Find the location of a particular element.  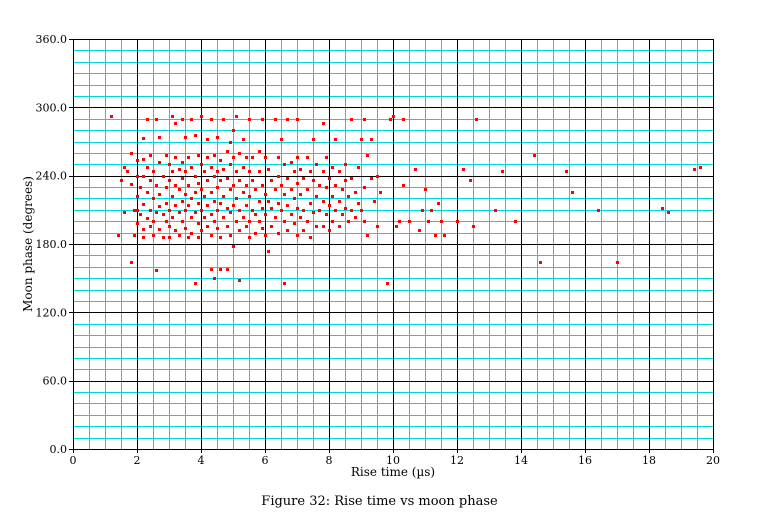

y-tick-label: 120.0 is located at coordinates (52, 312).